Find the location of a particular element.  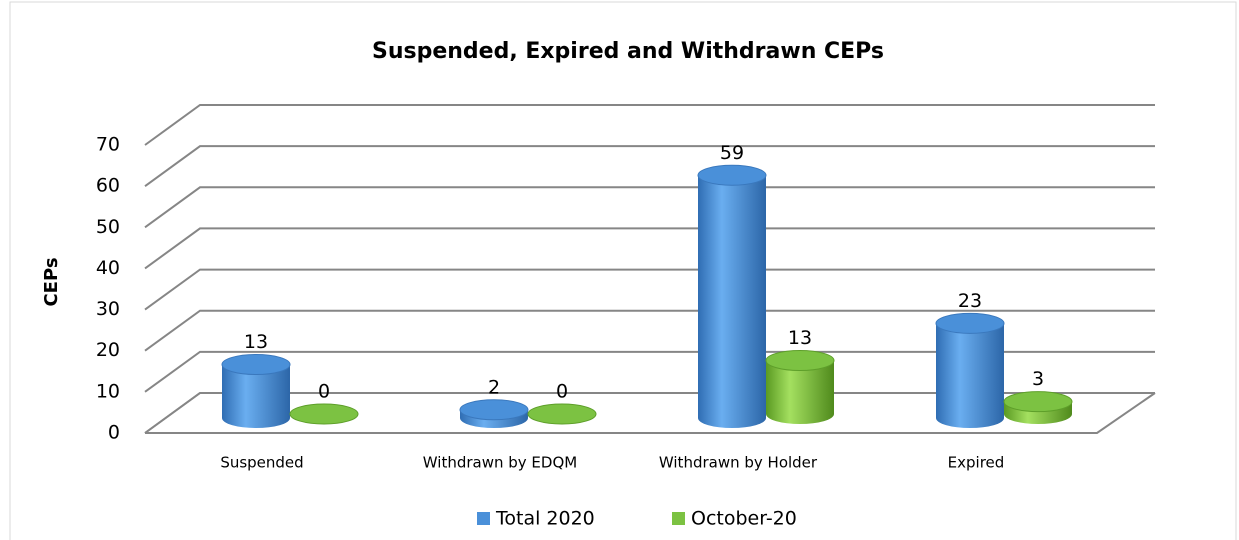

x-tick-label: Suspended is located at coordinates (261, 463).